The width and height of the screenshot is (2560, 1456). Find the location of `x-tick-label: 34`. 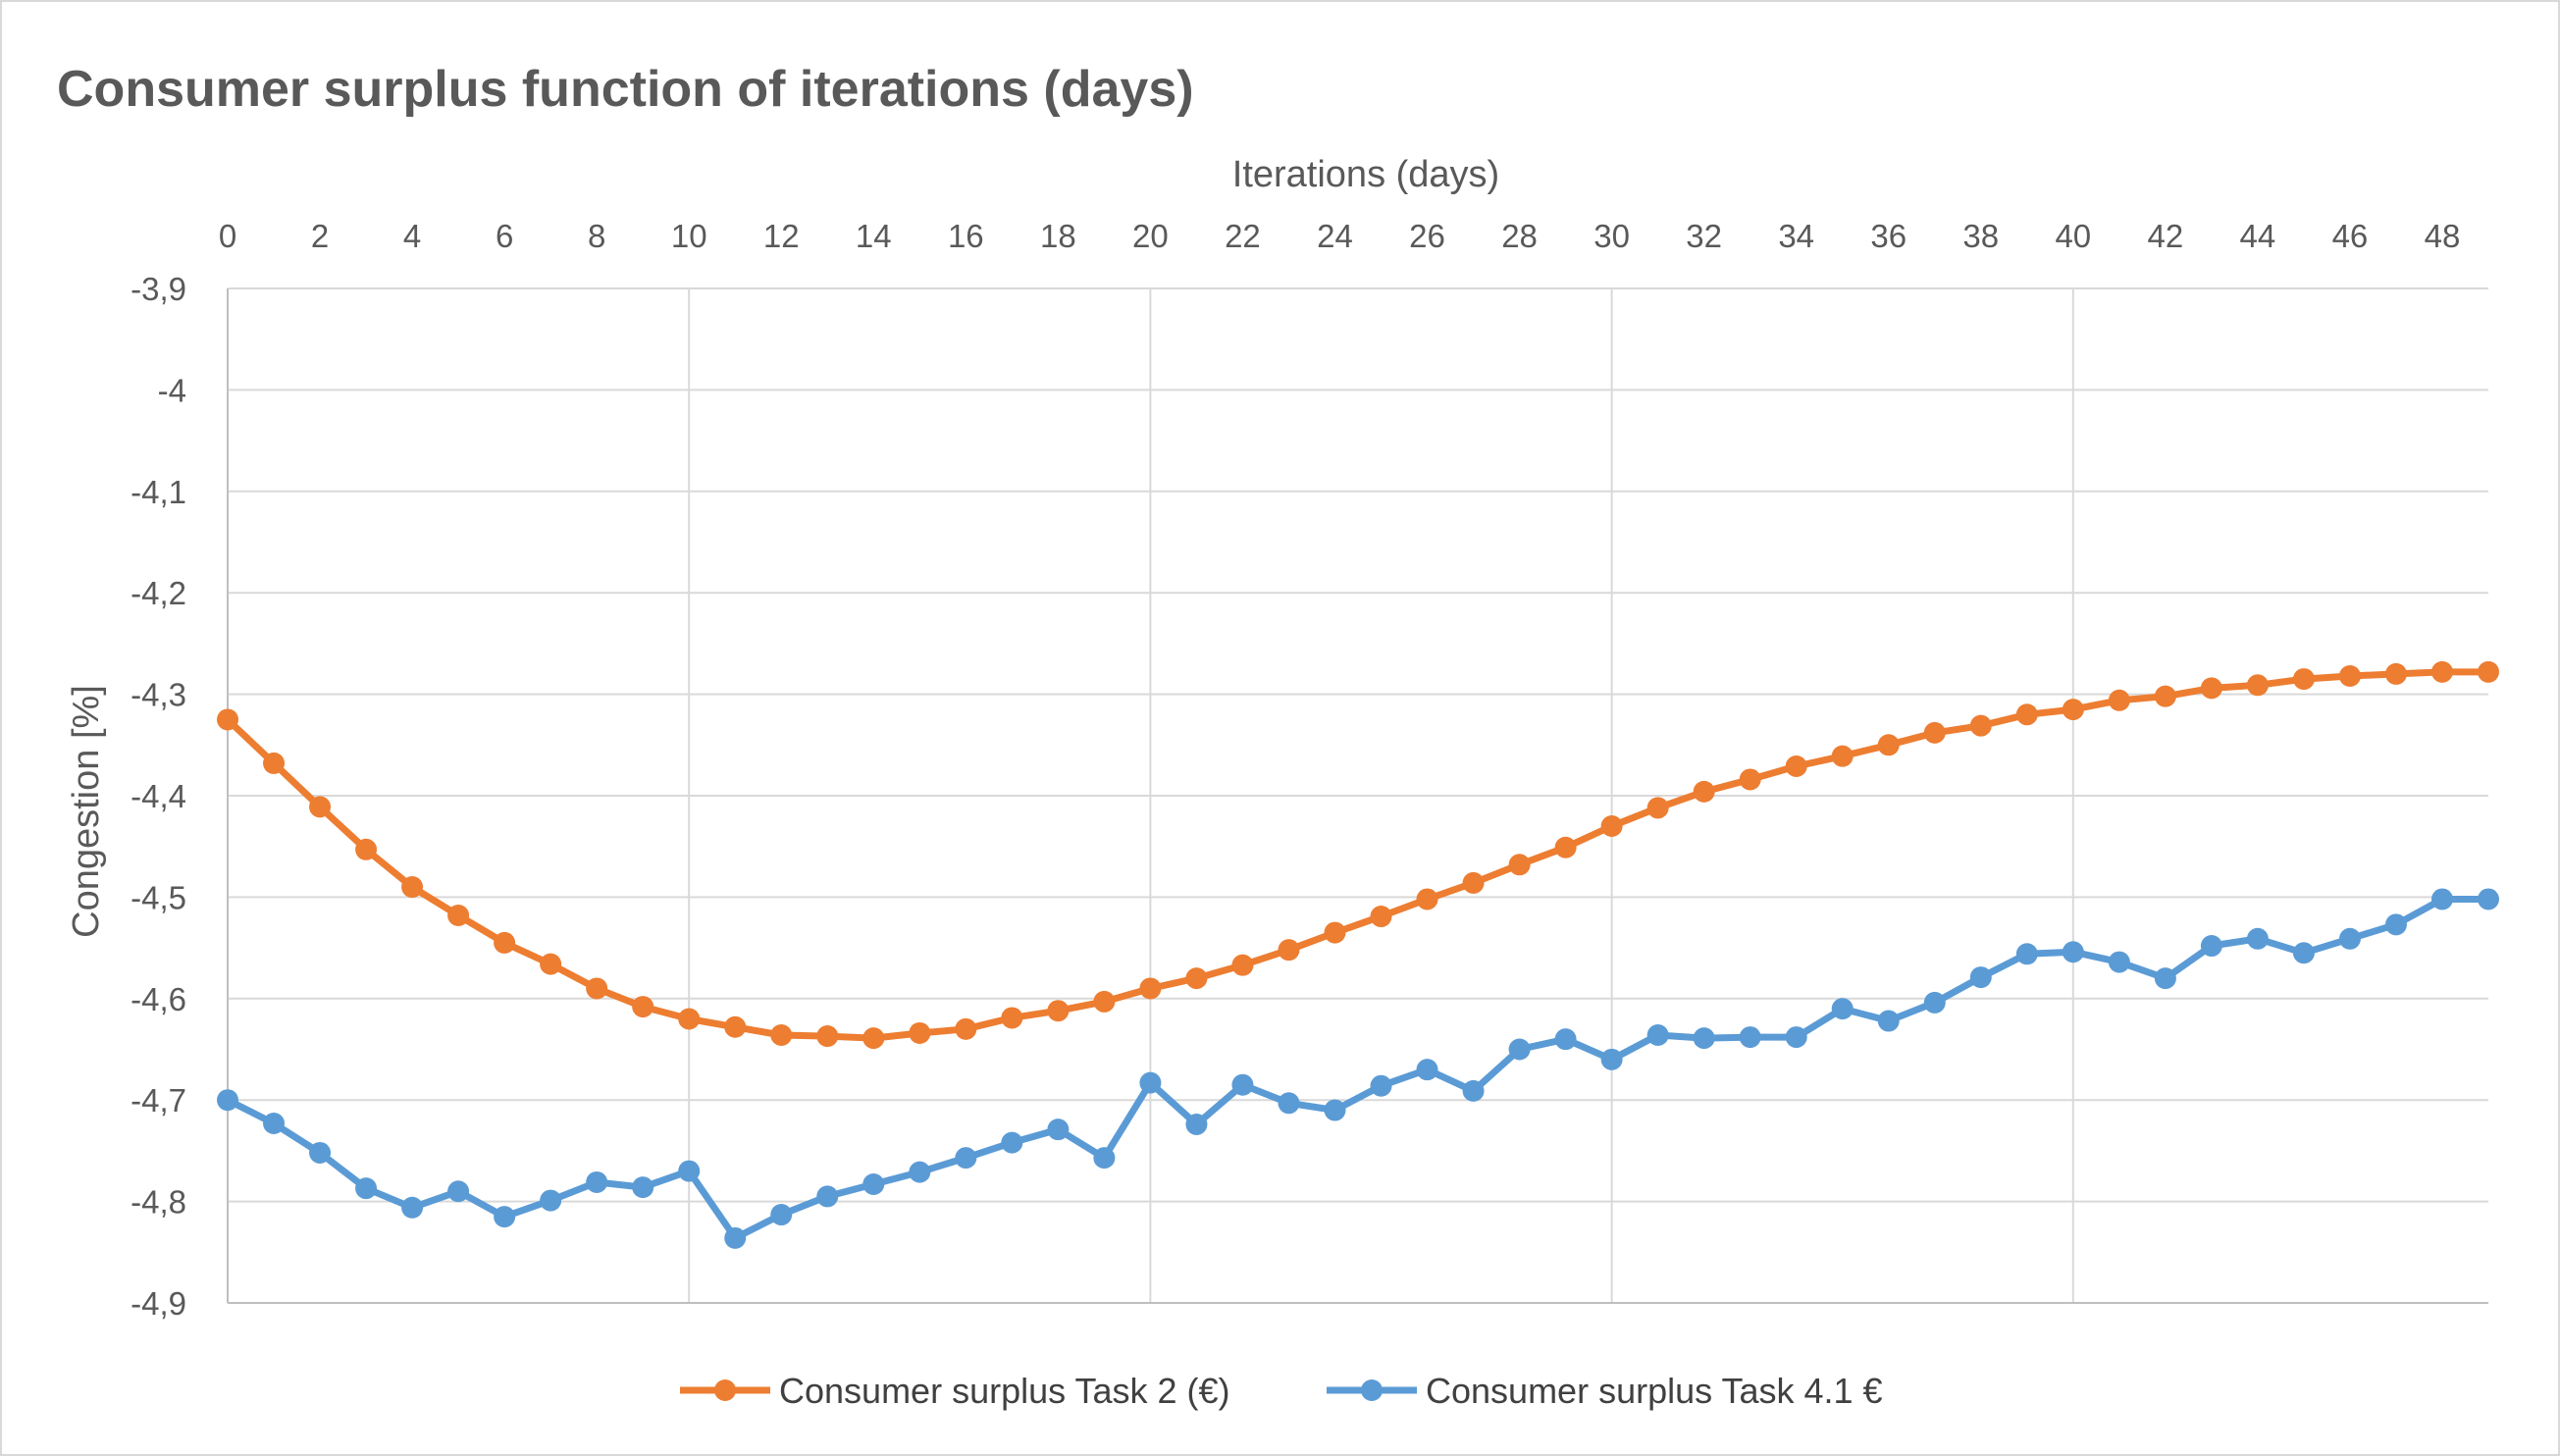

x-tick-label: 34 is located at coordinates (1796, 236).